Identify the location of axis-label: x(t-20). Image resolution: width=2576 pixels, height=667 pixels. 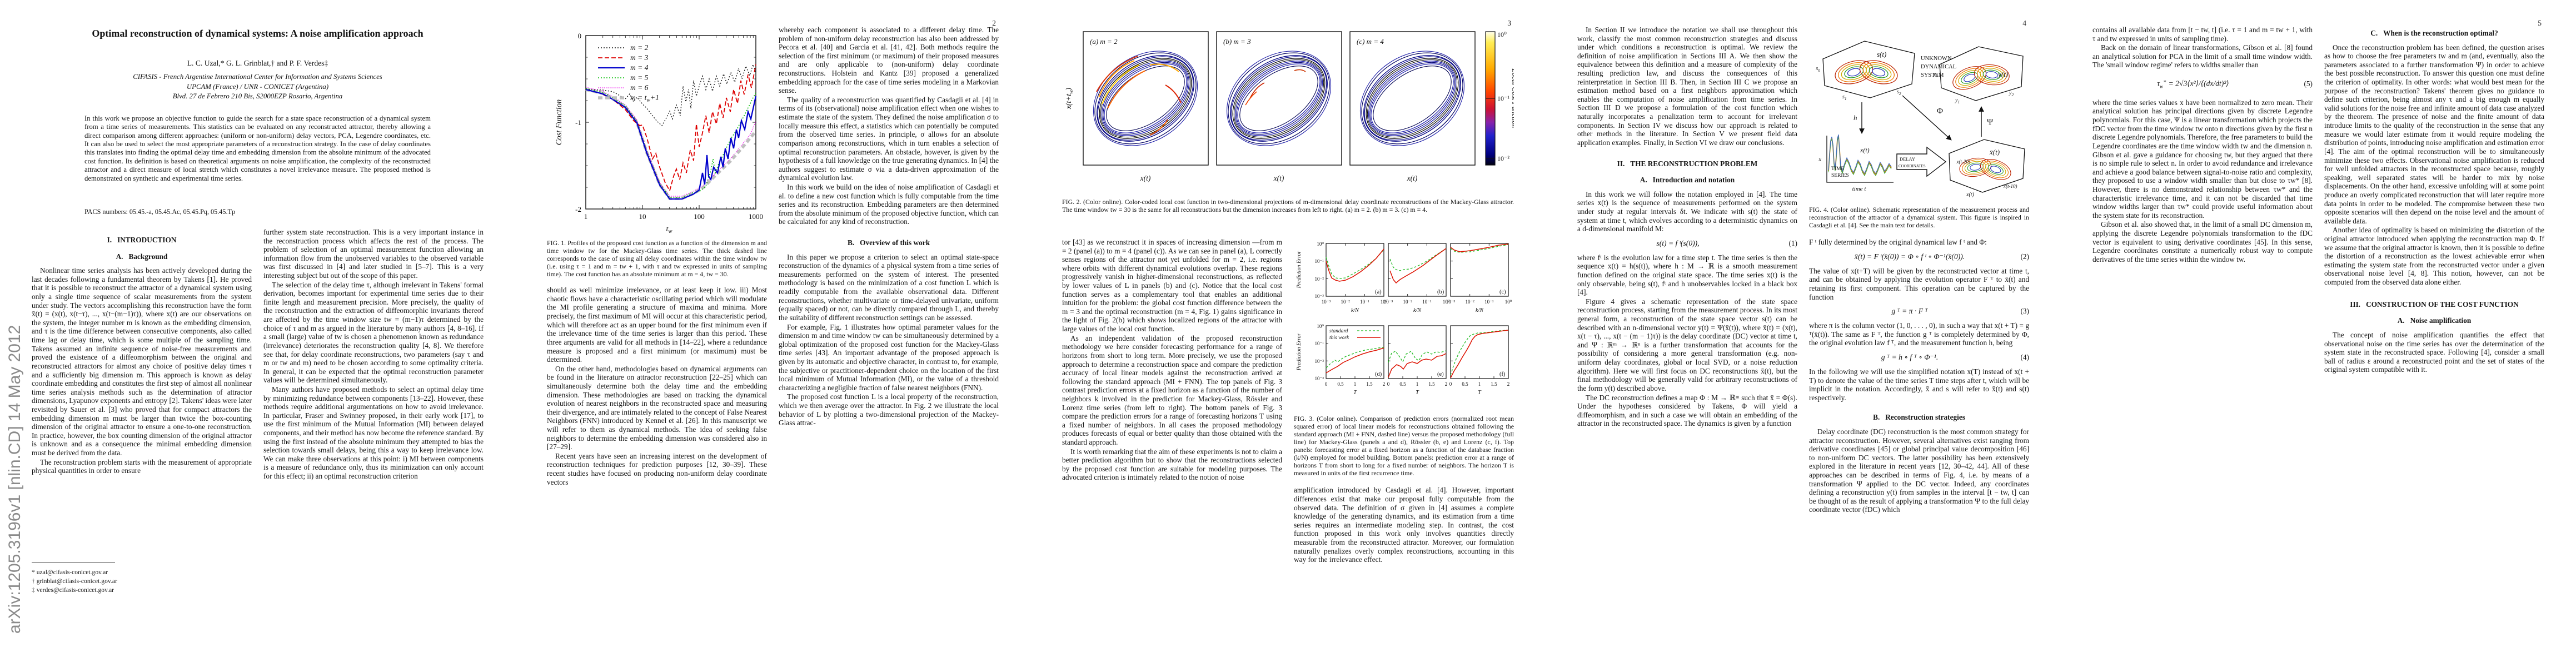
(1963, 162).